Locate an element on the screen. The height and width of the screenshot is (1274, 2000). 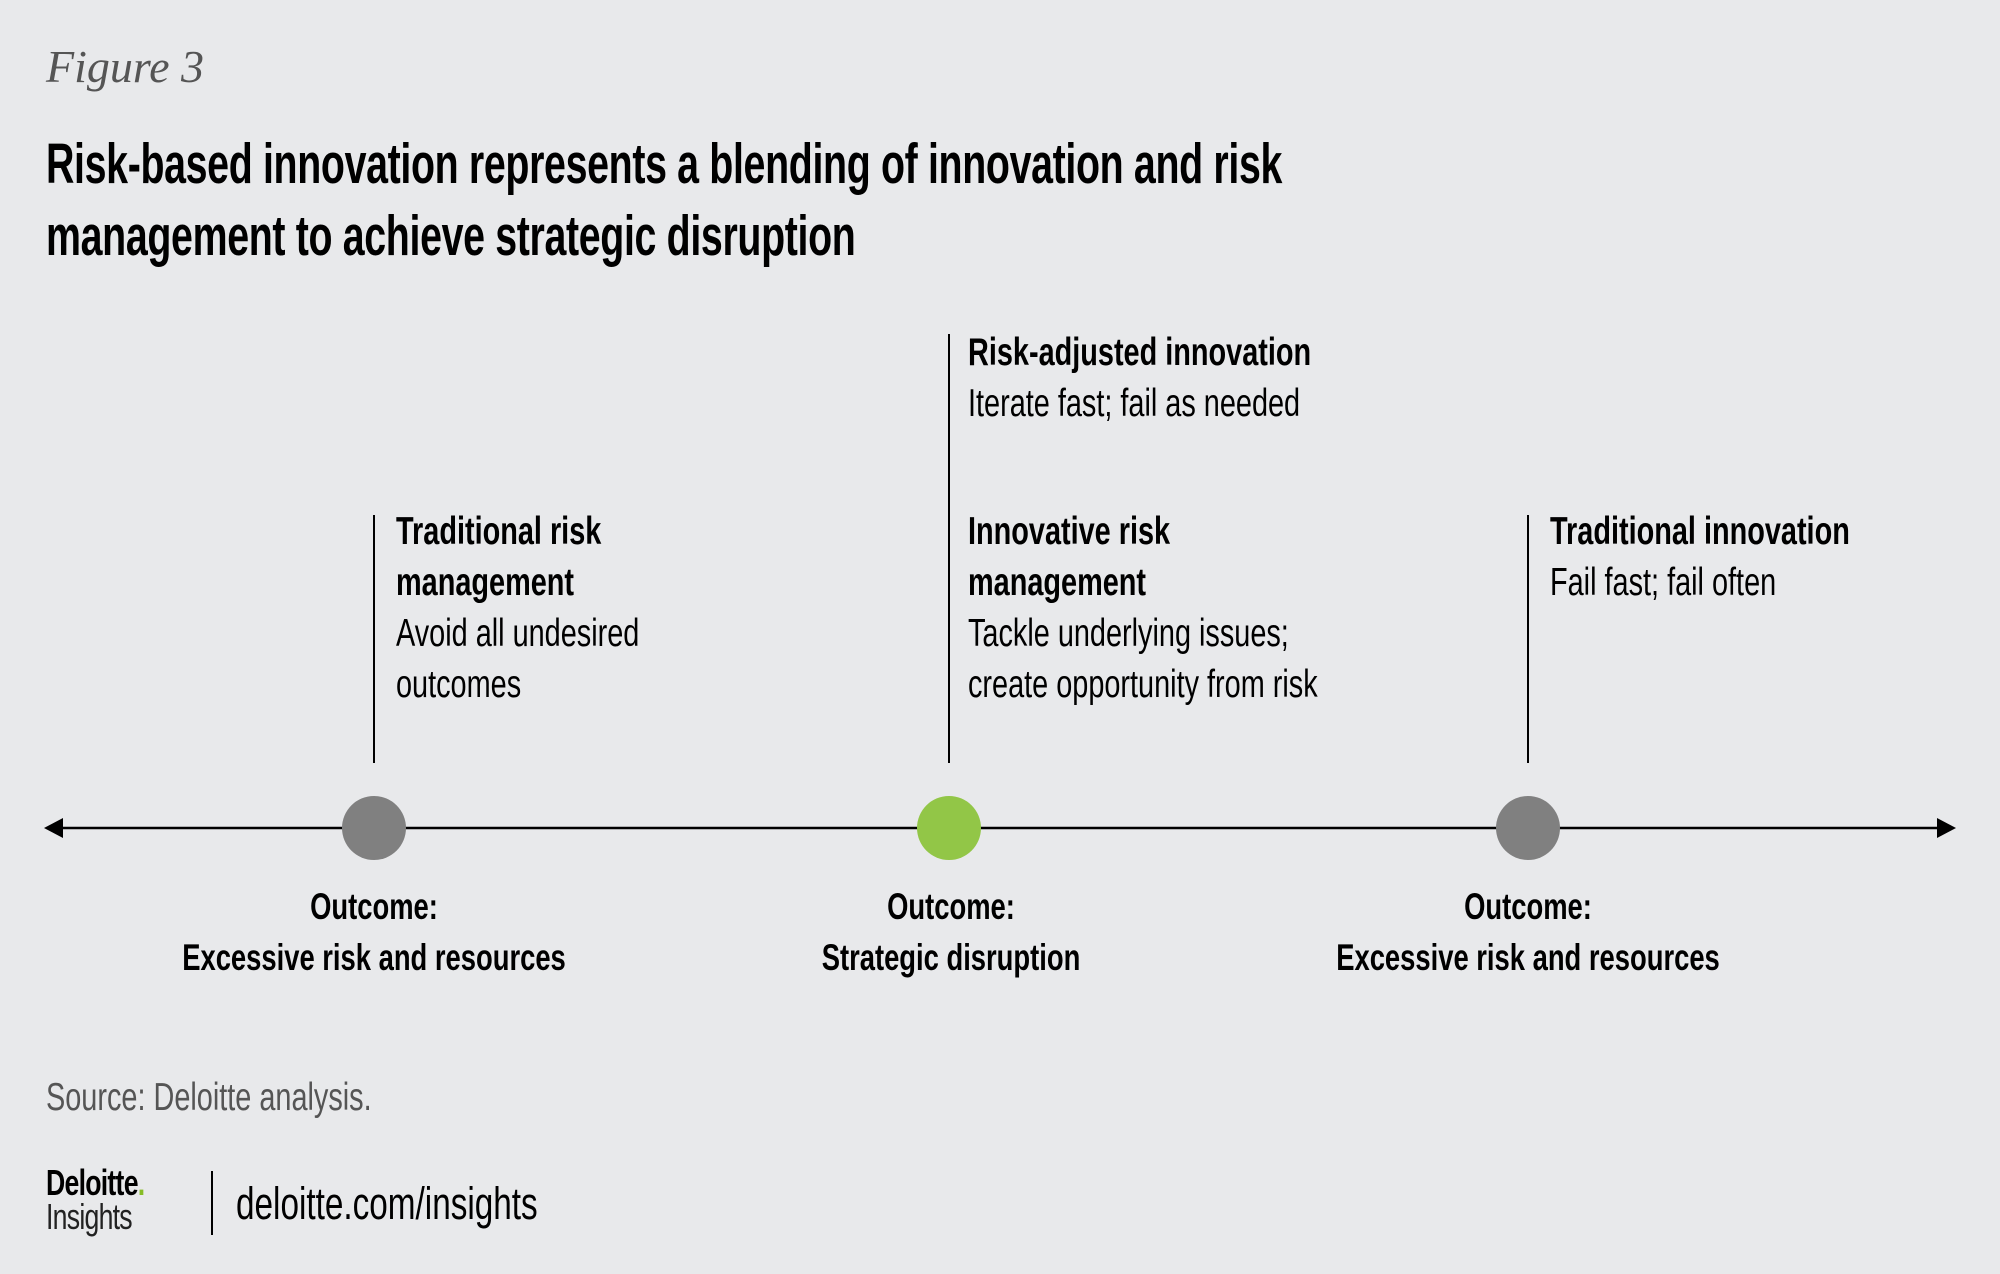
label-desc: Tackle underlying issues; is located at coordinates (1128, 633).